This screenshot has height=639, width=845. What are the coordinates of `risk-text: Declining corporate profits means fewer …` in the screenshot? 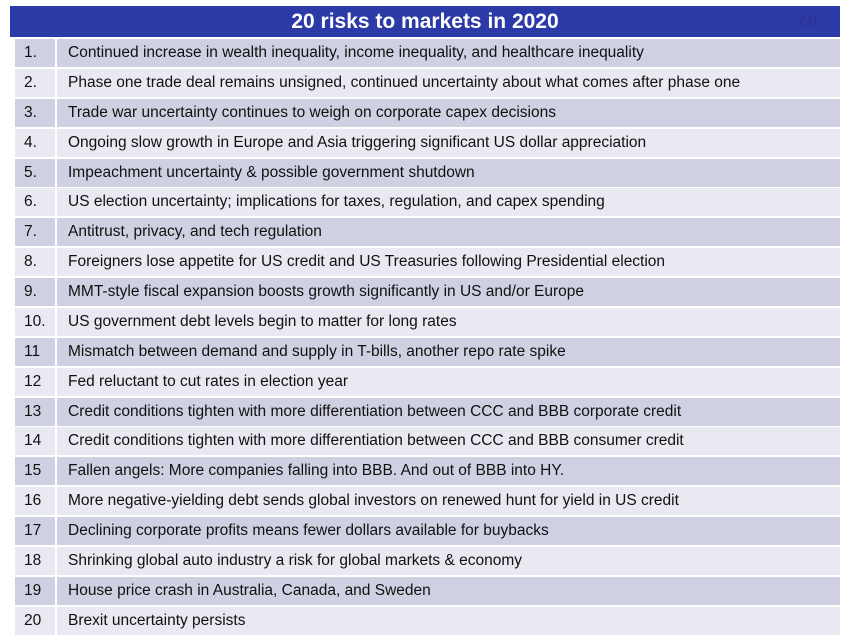 It's located at (308, 530).